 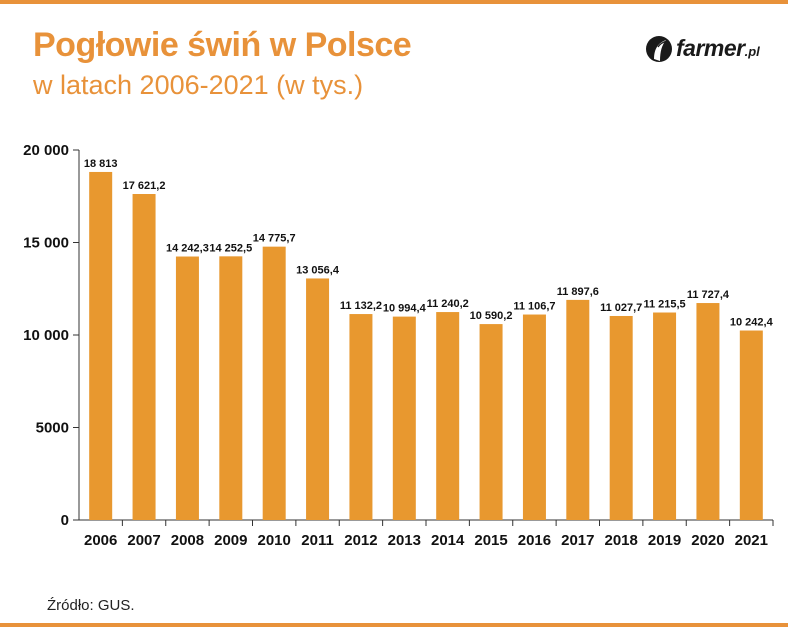 What do you see at coordinates (752, 51) in the screenshot?
I see `logo-suffix: .pl` at bounding box center [752, 51].